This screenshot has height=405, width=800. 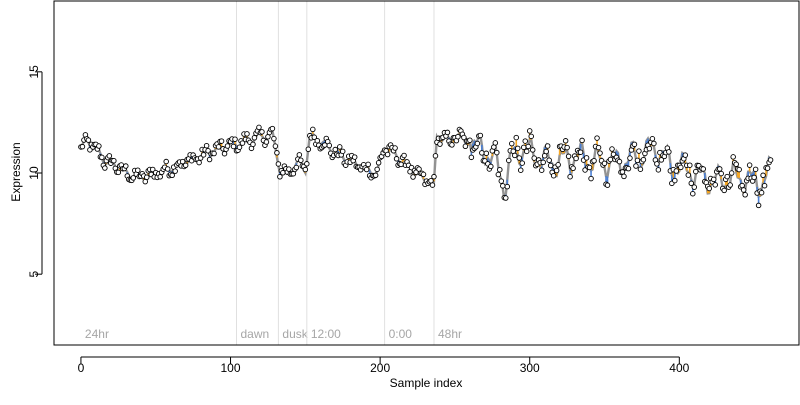 I want to click on marker-label: dusk, so click(x=295, y=334).